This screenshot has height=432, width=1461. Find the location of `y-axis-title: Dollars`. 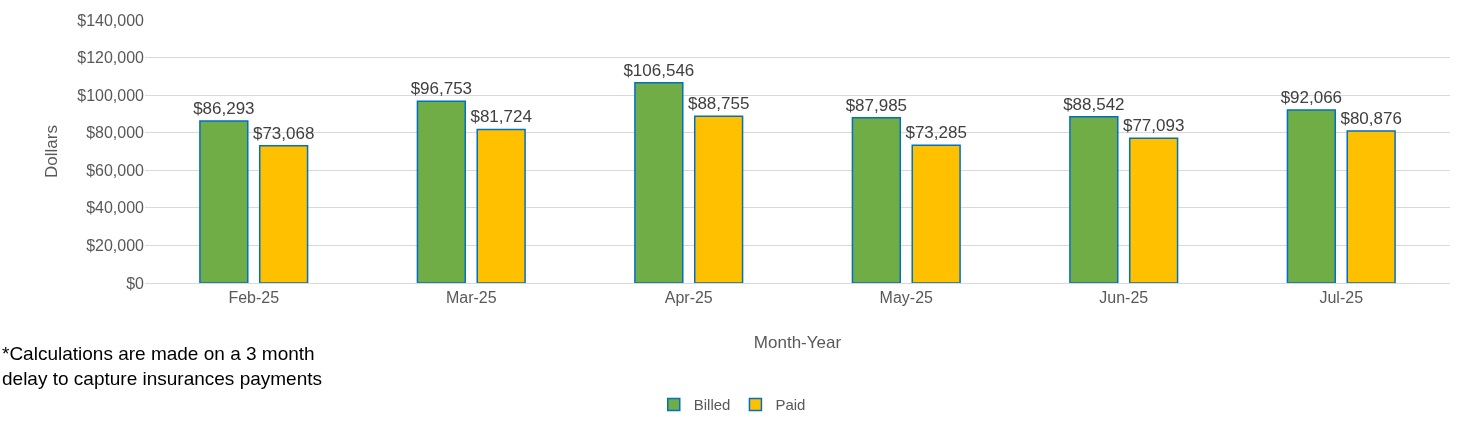

y-axis-title: Dollars is located at coordinates (51, 151).